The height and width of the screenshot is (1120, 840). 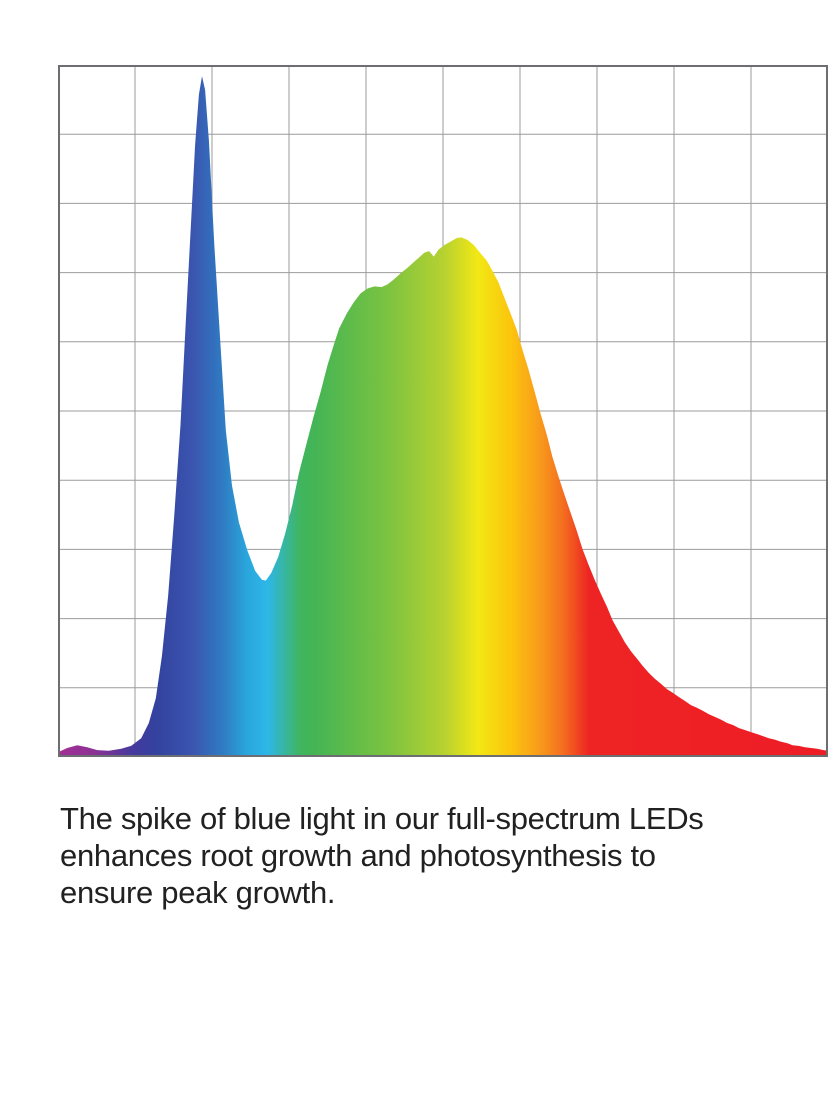 What do you see at coordinates (198, 892) in the screenshot?
I see `caption-line-3: ensure peak growth.` at bounding box center [198, 892].